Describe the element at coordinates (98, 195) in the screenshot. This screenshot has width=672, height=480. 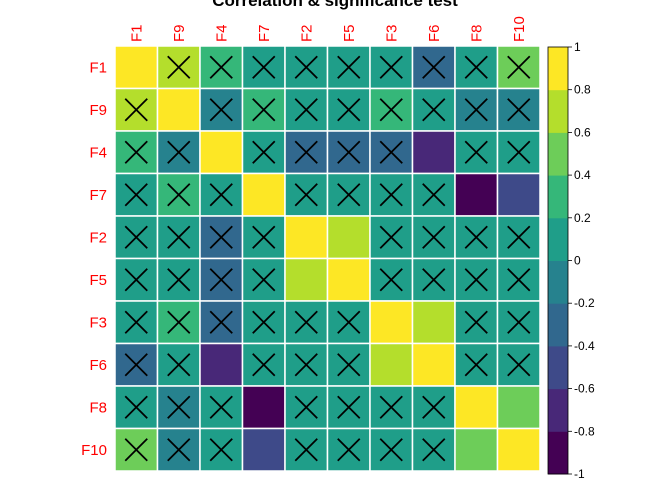
I see `row-label: F7` at that location.